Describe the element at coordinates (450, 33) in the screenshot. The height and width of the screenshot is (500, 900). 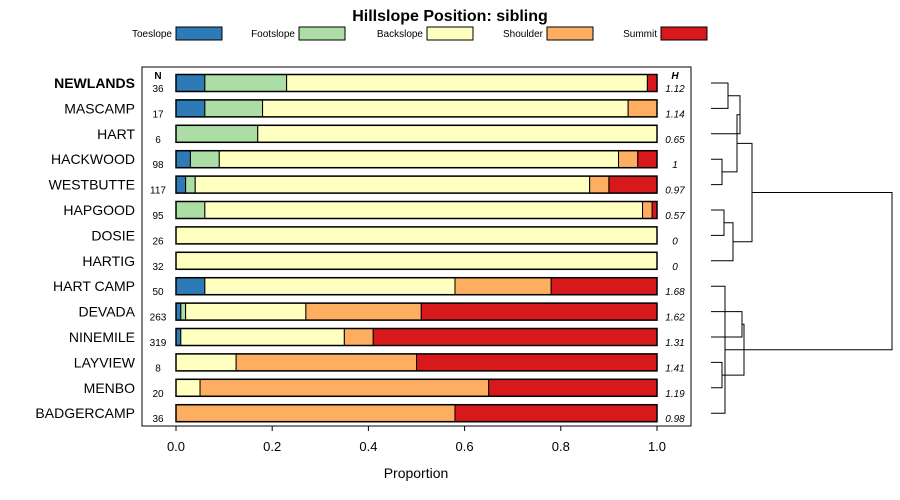
I see `legend-swatch-backslope` at that location.